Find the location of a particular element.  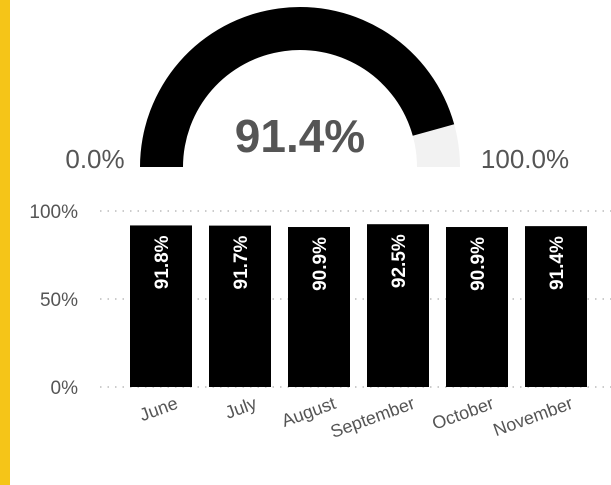

gauge-min-label: 0.0% is located at coordinates (94, 159).